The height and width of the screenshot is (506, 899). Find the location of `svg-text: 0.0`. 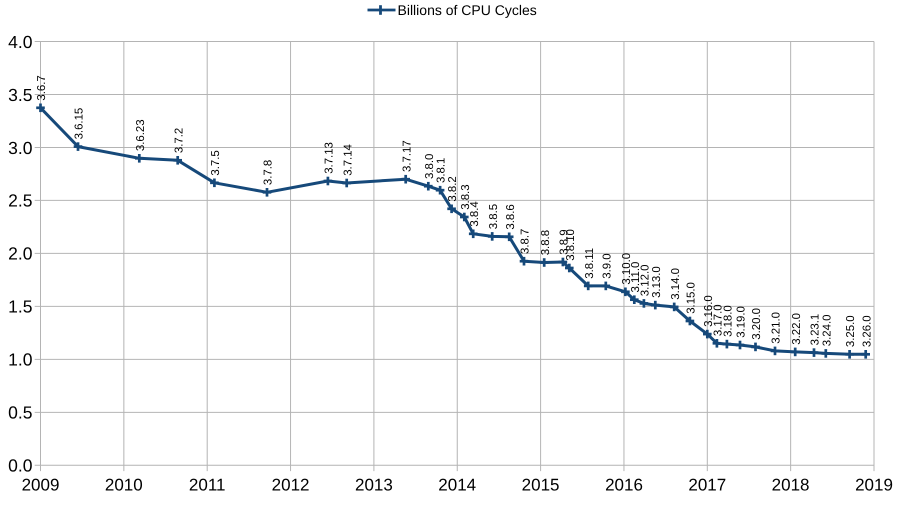

svg-text: 0.0 is located at coordinates (20, 466).